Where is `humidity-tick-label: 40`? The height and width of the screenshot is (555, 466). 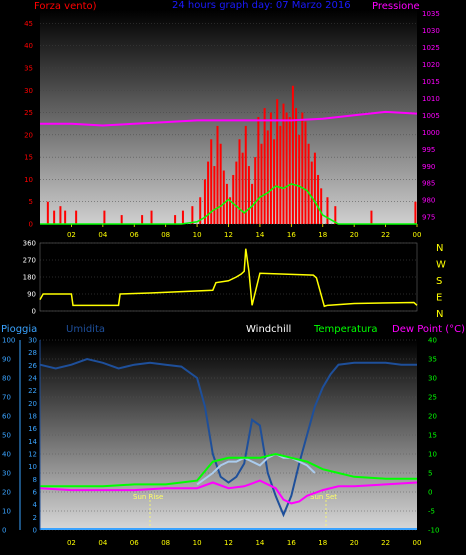
humidity-tick-label: 40 is located at coordinates (6, 455).